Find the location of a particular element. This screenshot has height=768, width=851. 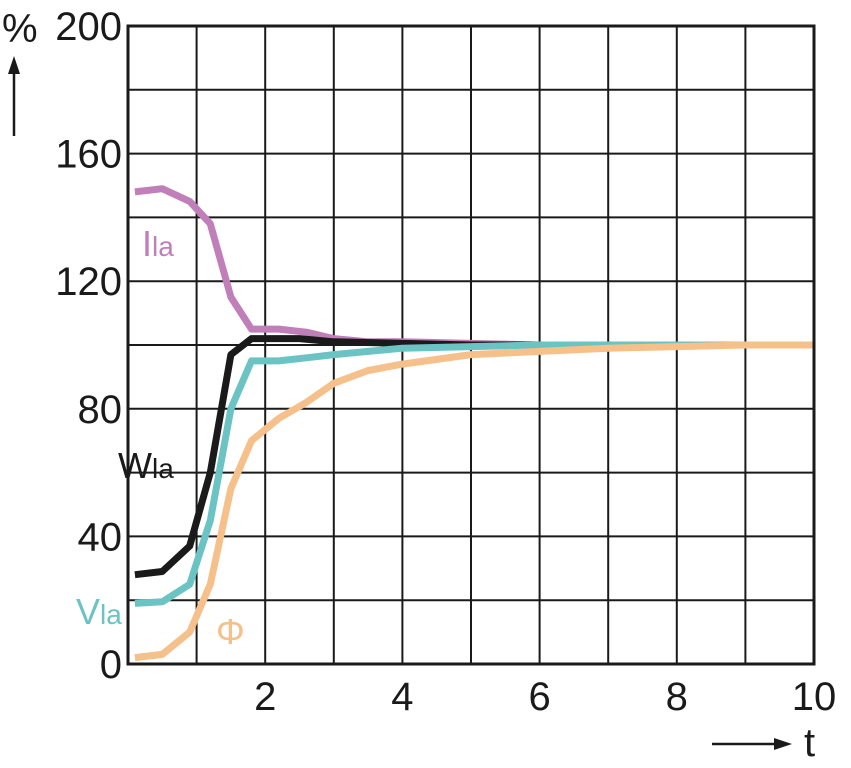

x-tick-label: 6 is located at coordinates (539, 697).